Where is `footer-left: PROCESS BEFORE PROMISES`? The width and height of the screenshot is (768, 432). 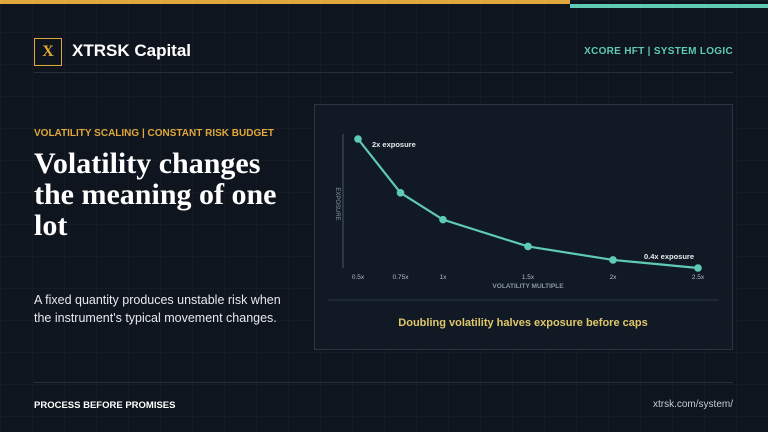 footer-left: PROCESS BEFORE PROMISES is located at coordinates (105, 405).